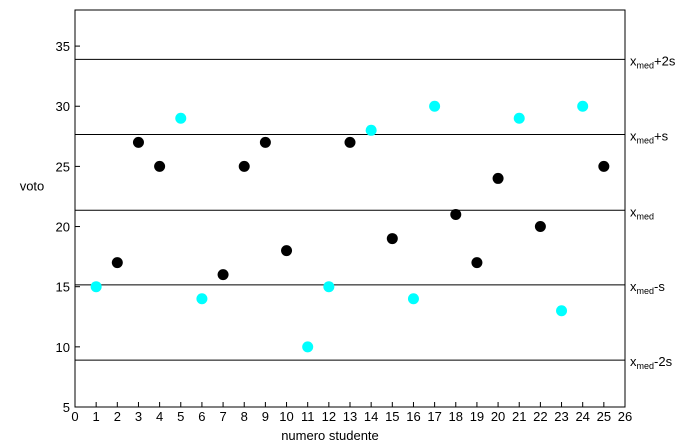  I want to click on y-tick-label: 35, so click(63, 46).